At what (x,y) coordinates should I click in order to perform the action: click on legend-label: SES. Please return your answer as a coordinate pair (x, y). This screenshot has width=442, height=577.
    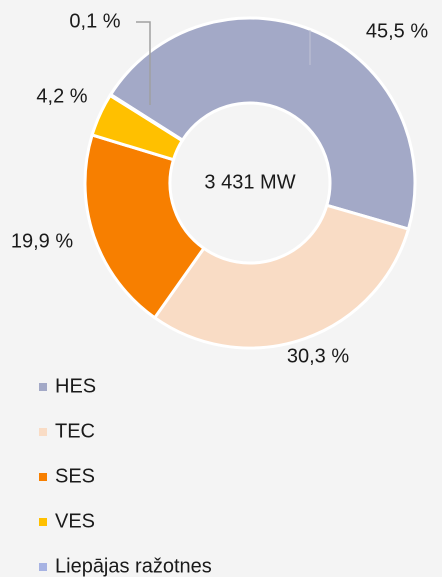
    Looking at the image, I should click on (75, 476).